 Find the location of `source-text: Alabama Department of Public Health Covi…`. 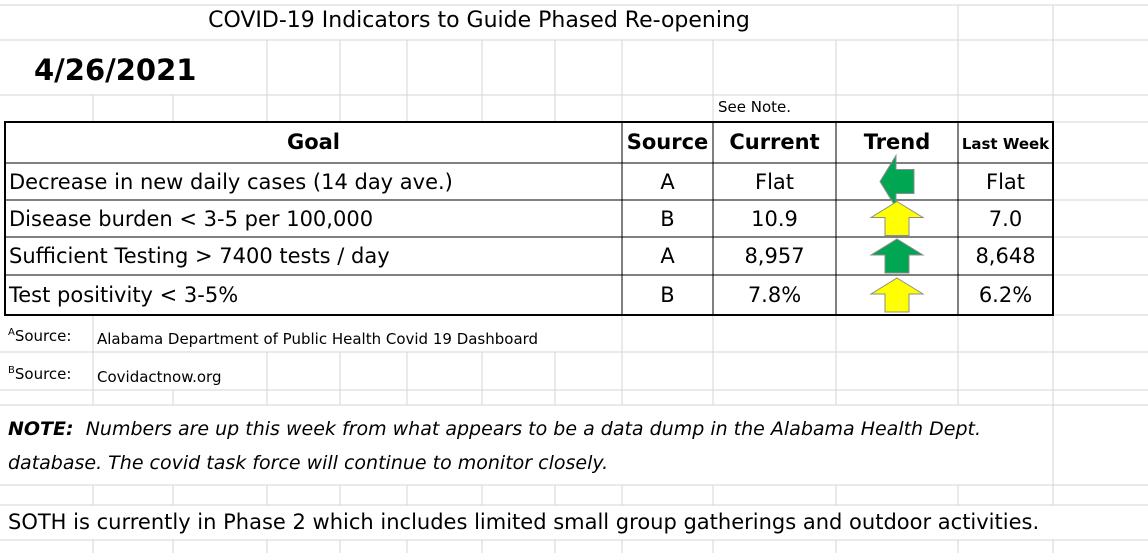

source-text: Alabama Department of Public Health Covi… is located at coordinates (318, 339).